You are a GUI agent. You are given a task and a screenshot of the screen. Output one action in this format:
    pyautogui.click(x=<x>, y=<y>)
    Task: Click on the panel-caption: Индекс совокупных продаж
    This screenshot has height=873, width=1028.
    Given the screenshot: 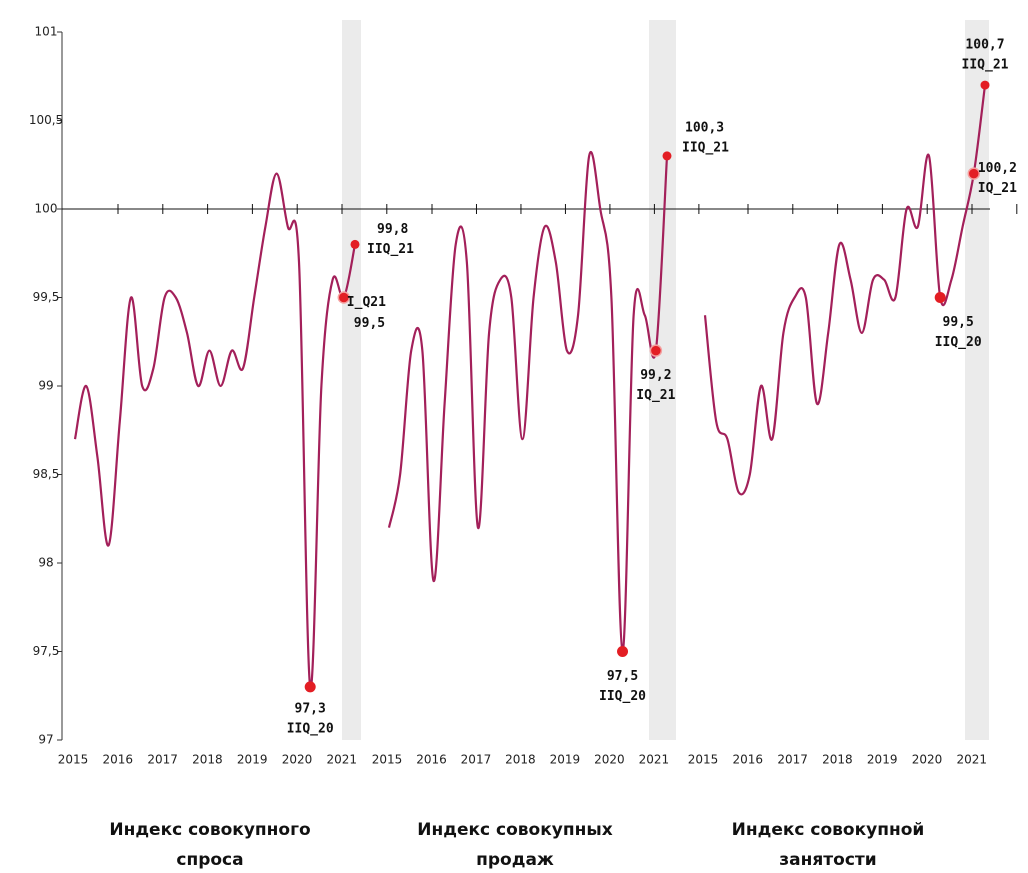 What is the action you would take?
    pyautogui.click(x=515, y=845)
    